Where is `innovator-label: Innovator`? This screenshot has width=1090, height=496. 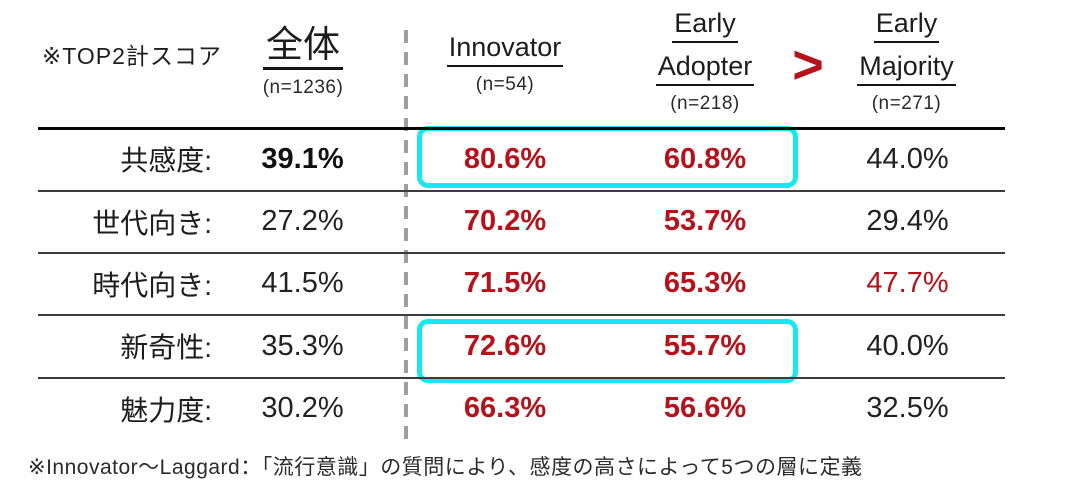 innovator-label: Innovator is located at coordinates (505, 50).